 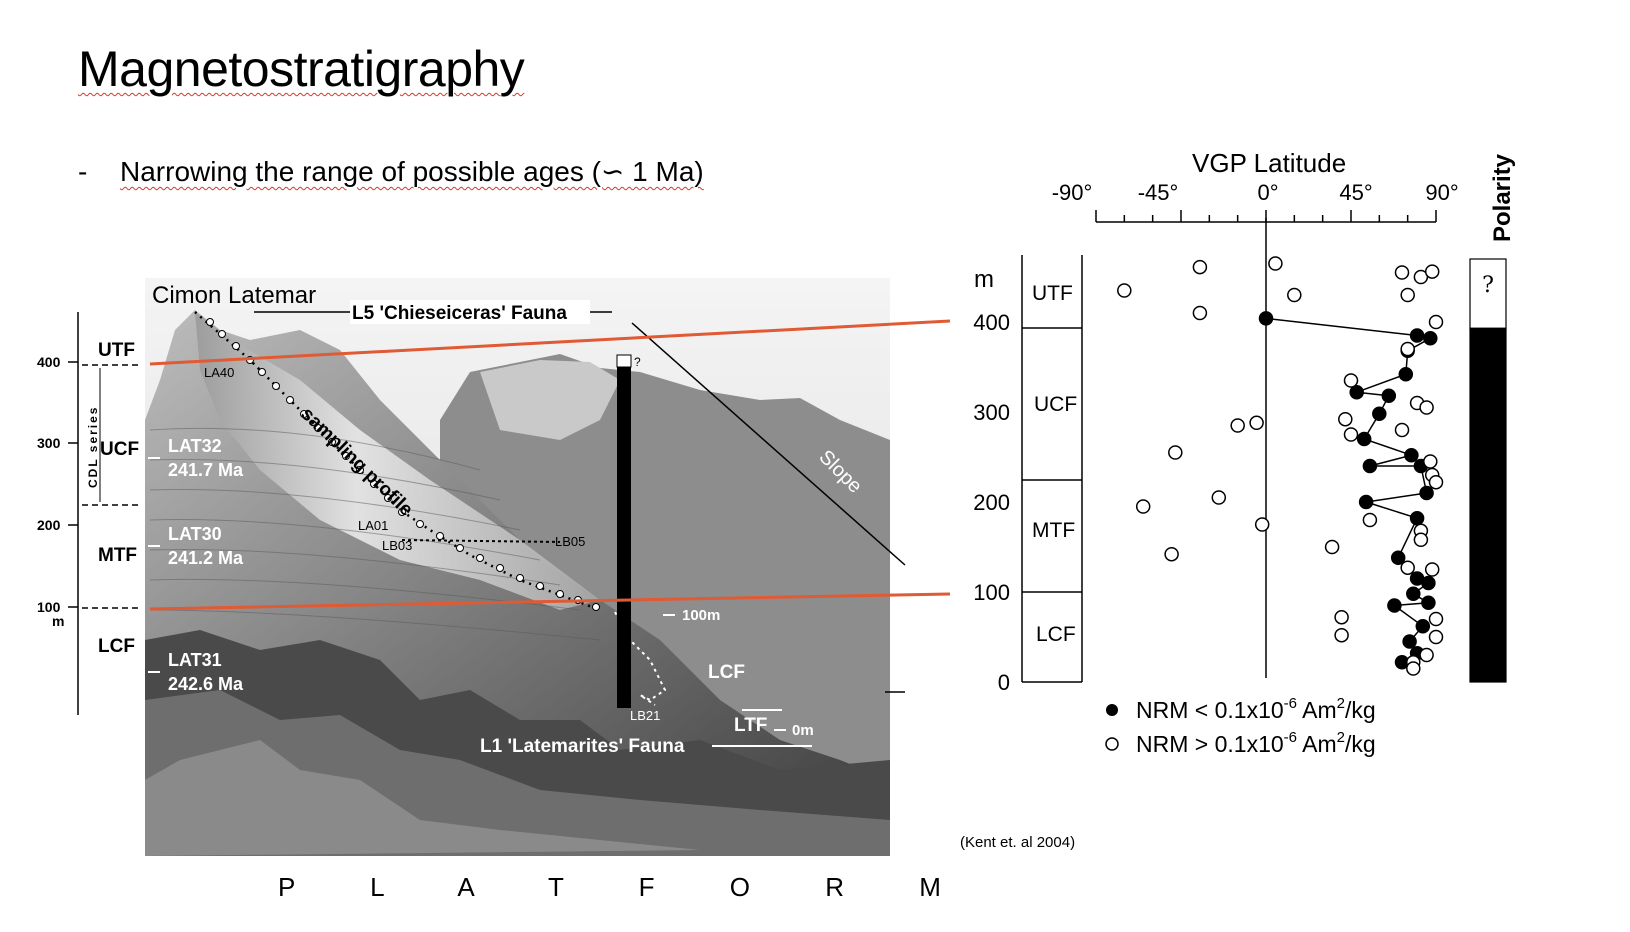 I want to click on mark-0m: 0m, so click(x=803, y=730).